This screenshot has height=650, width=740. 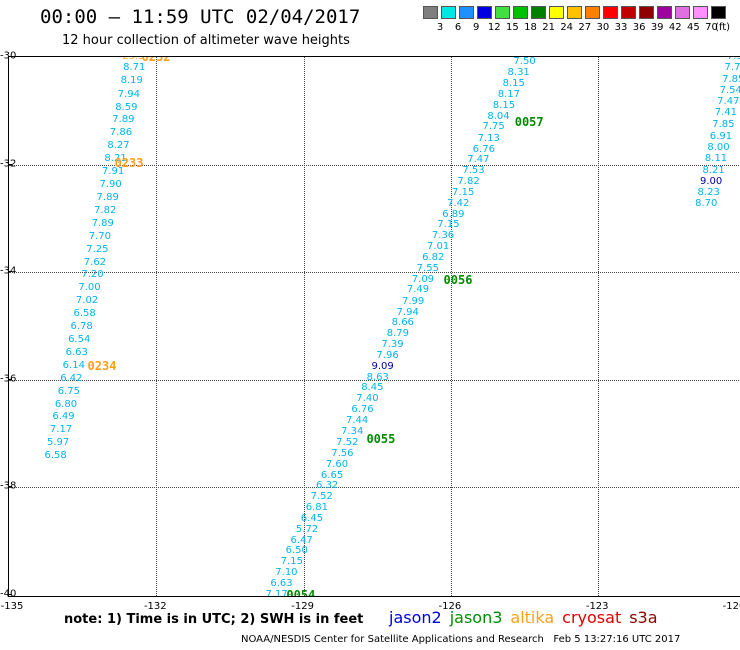 I want to click on colorbar-tick-label: 45, so click(x=693, y=27).